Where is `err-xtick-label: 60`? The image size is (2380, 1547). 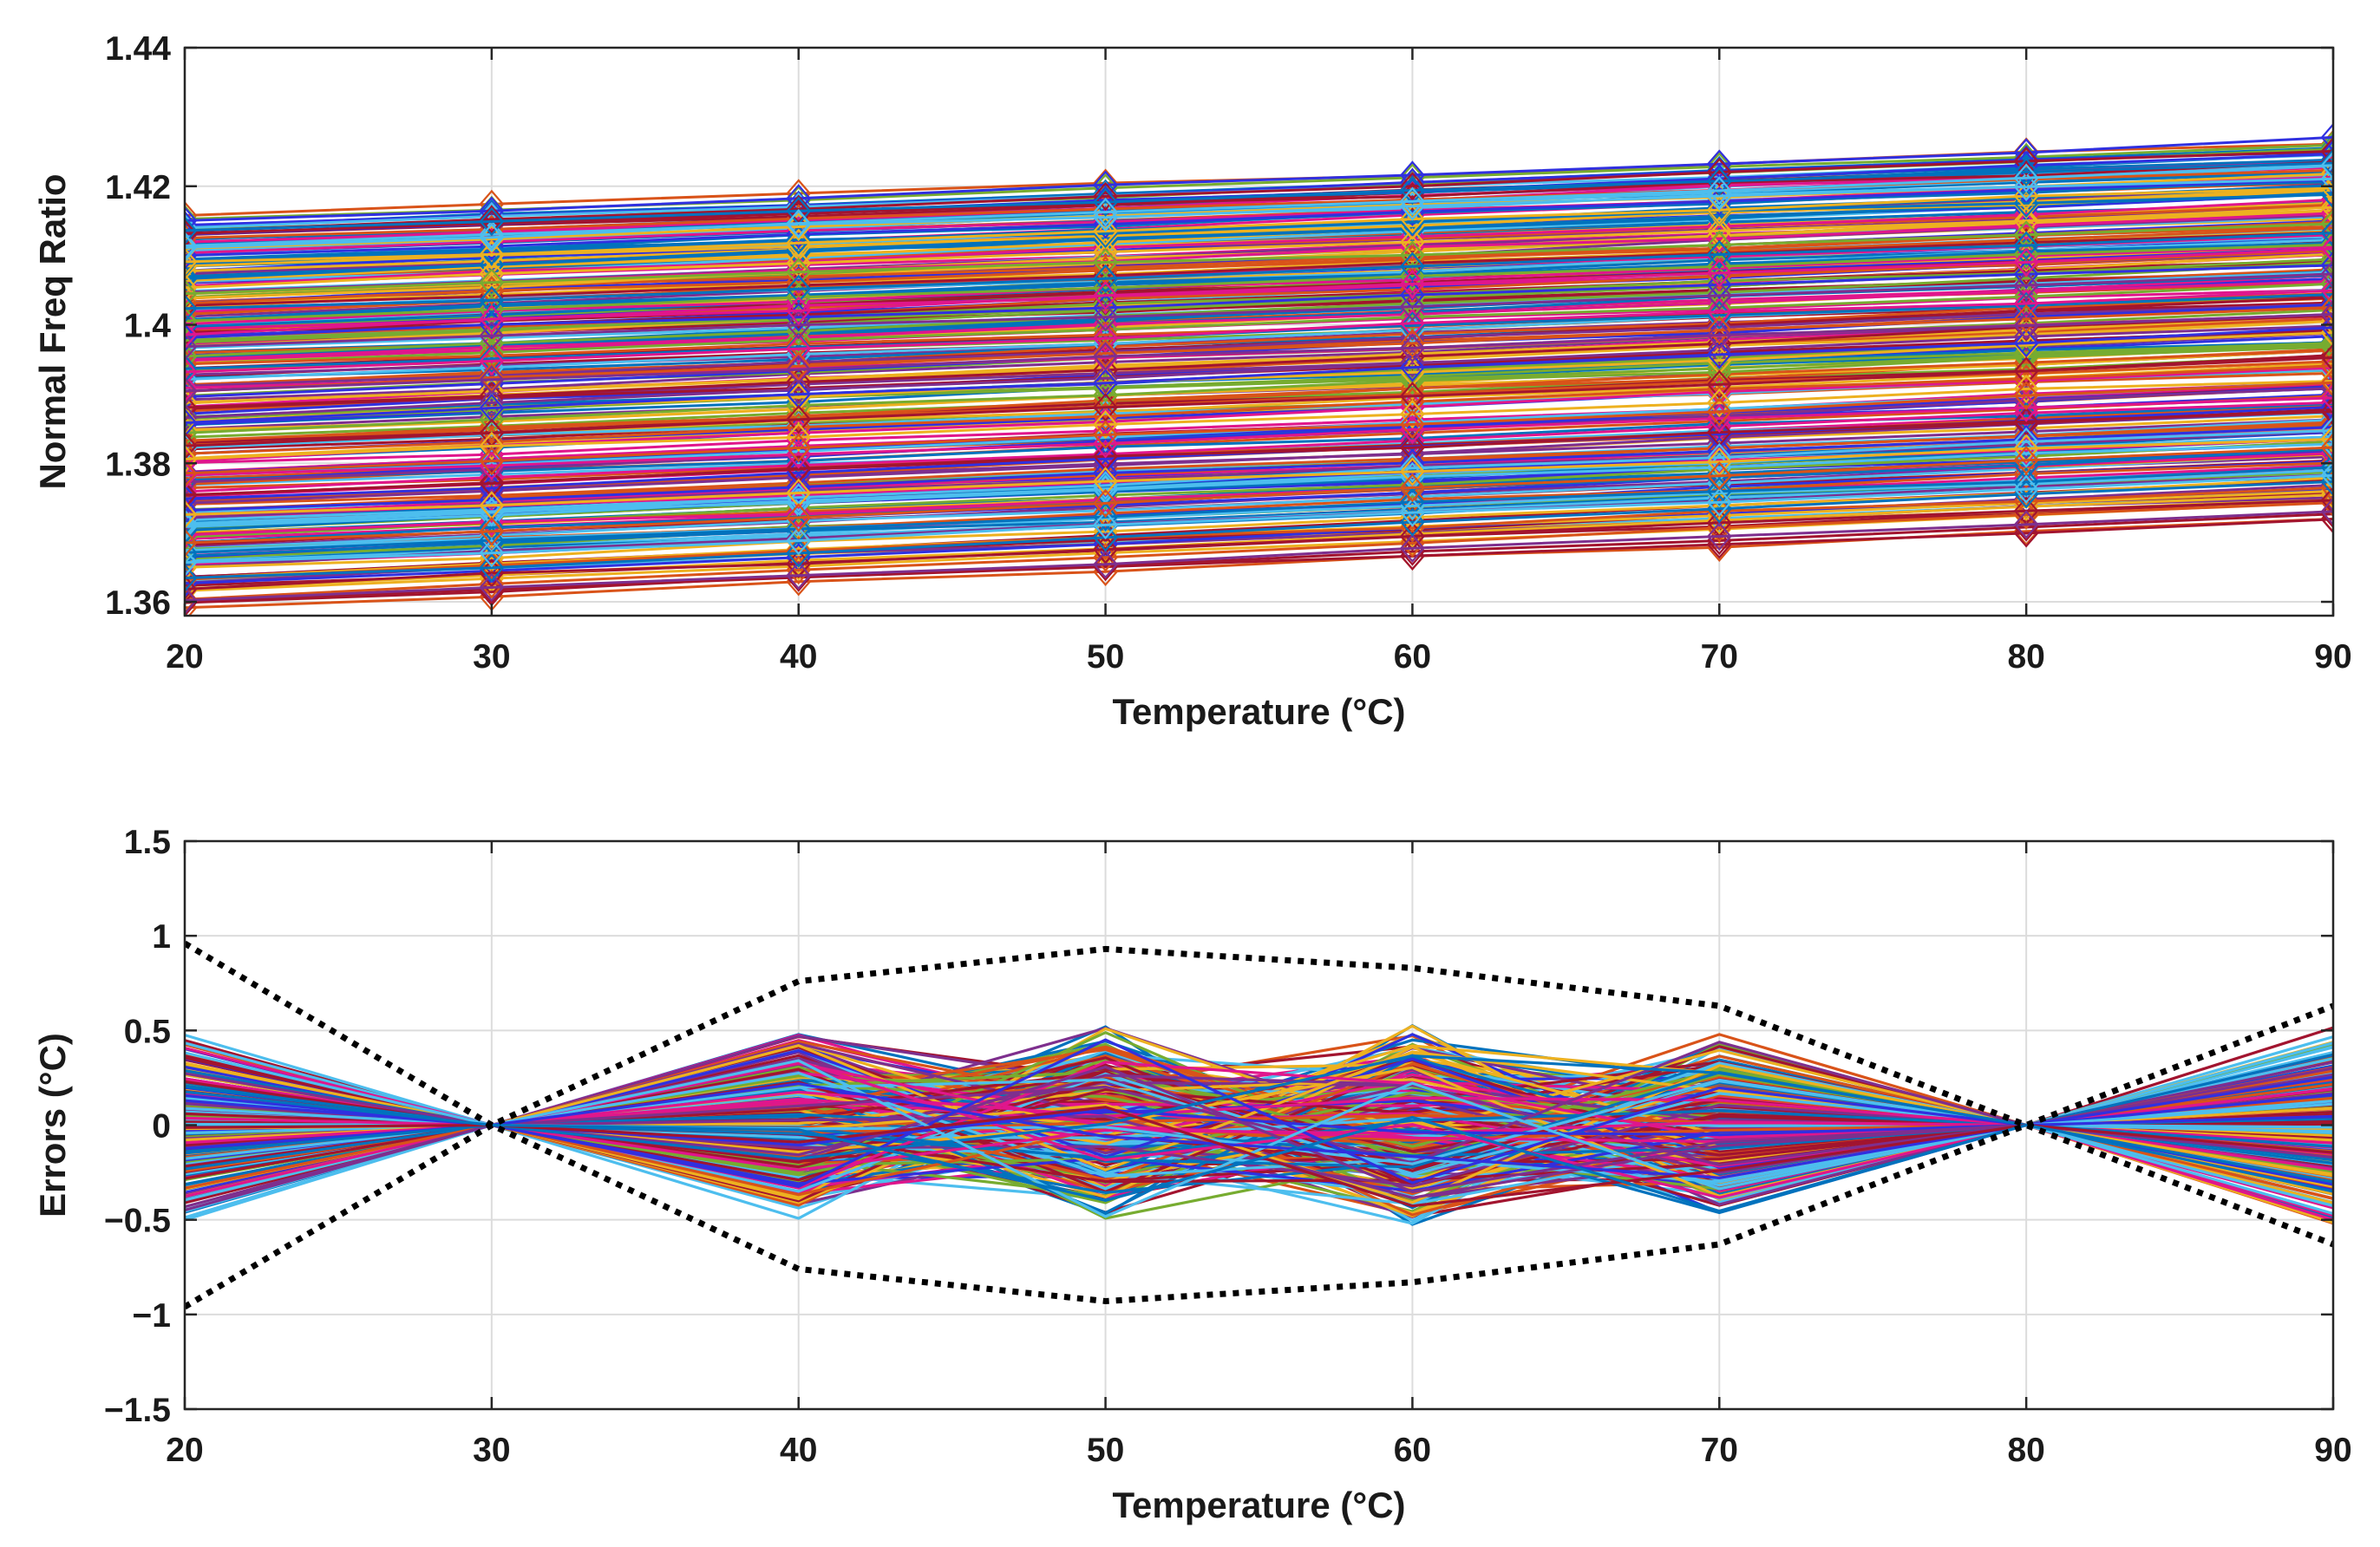 err-xtick-label: 60 is located at coordinates (1412, 1450).